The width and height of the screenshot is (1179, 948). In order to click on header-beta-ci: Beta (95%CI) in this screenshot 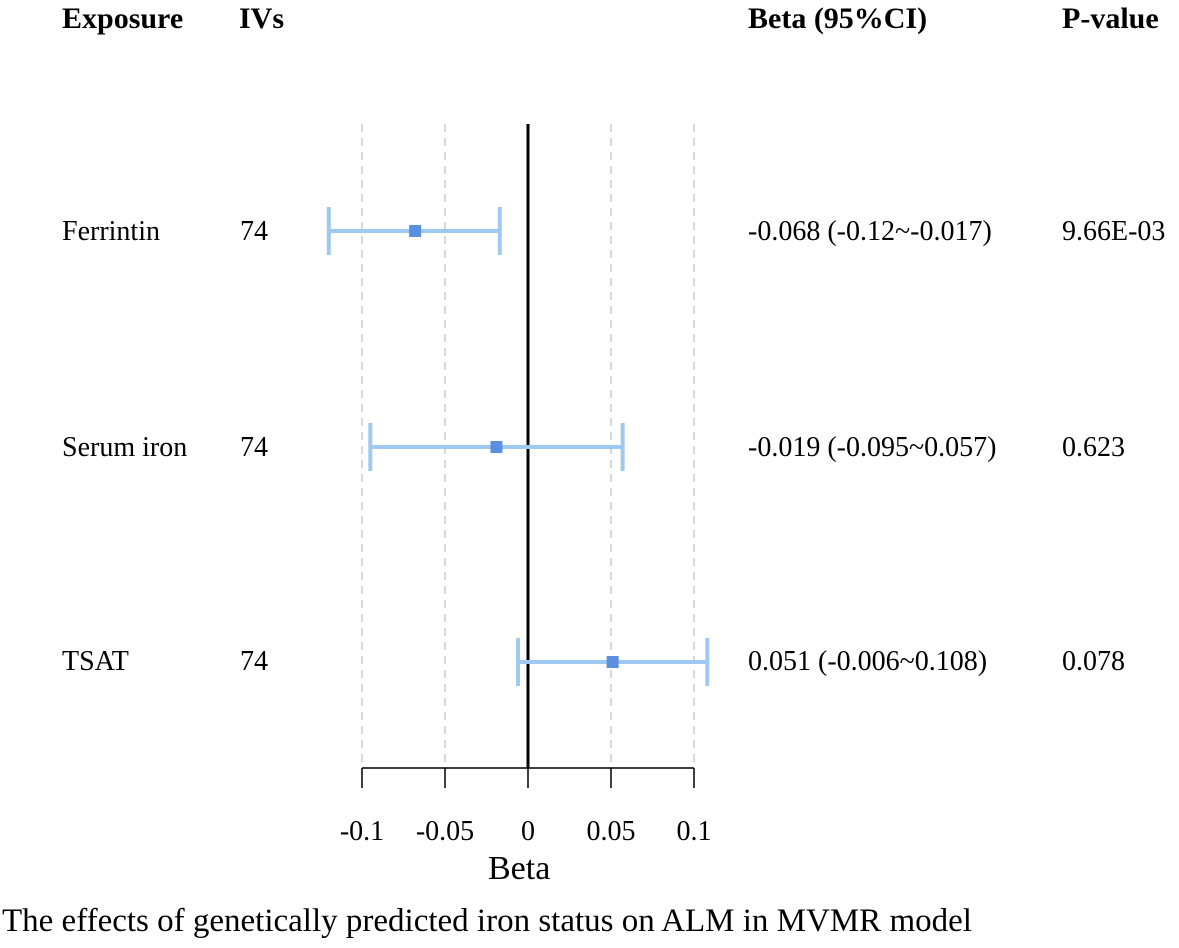, I will do `click(838, 18)`.